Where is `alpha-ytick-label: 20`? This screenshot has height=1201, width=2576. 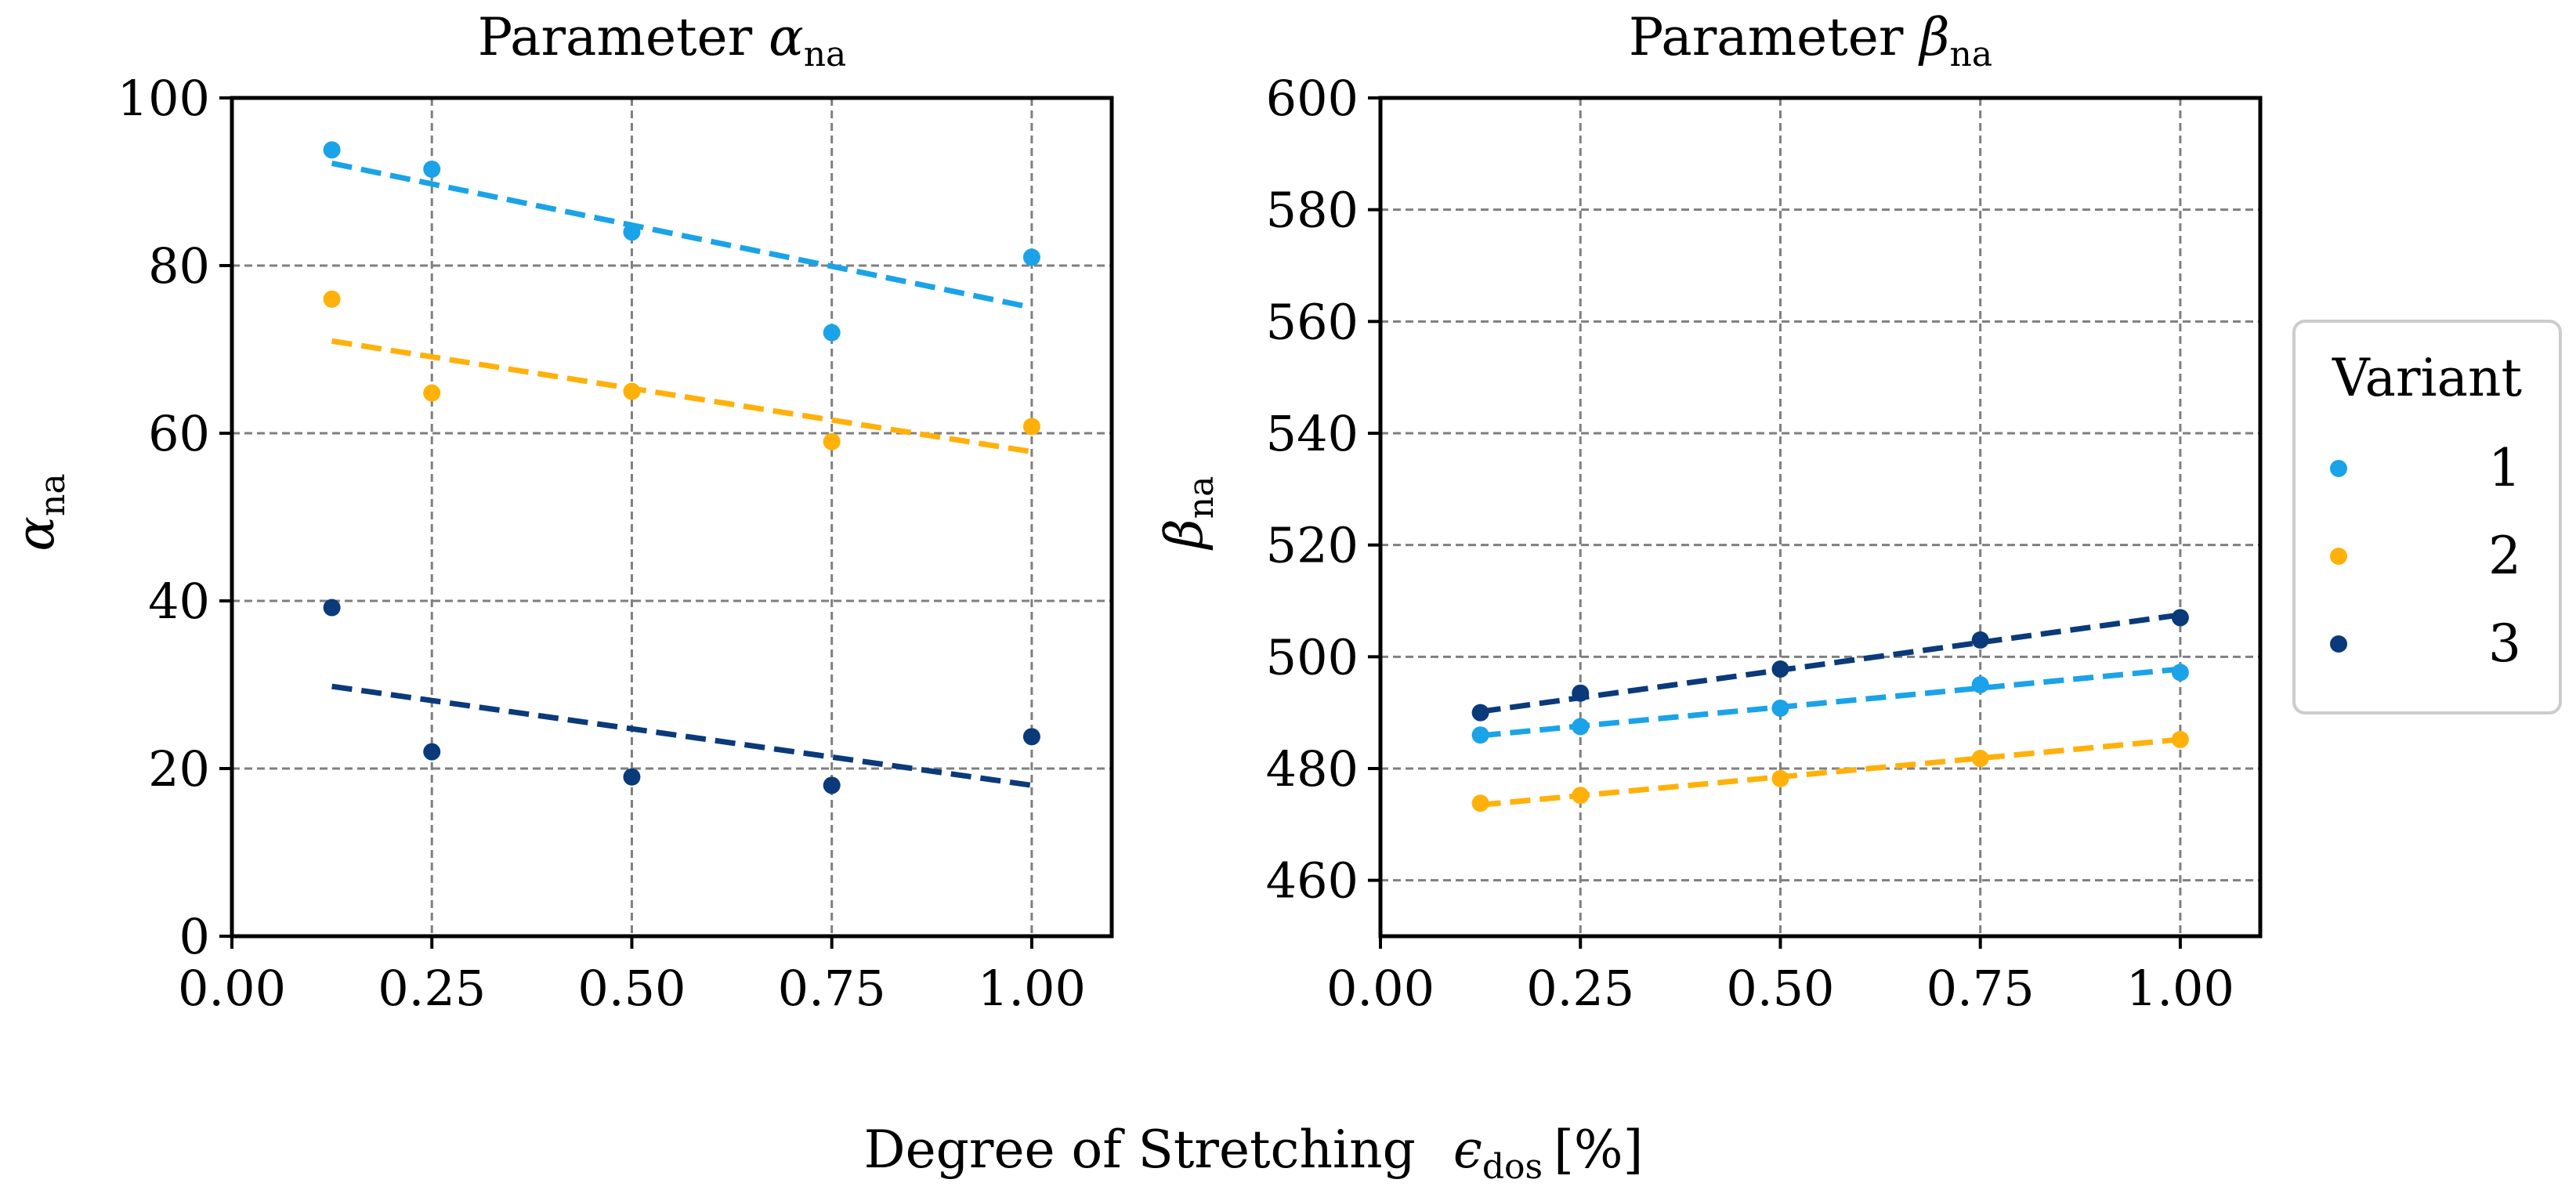 alpha-ytick-label: 20 is located at coordinates (179, 769).